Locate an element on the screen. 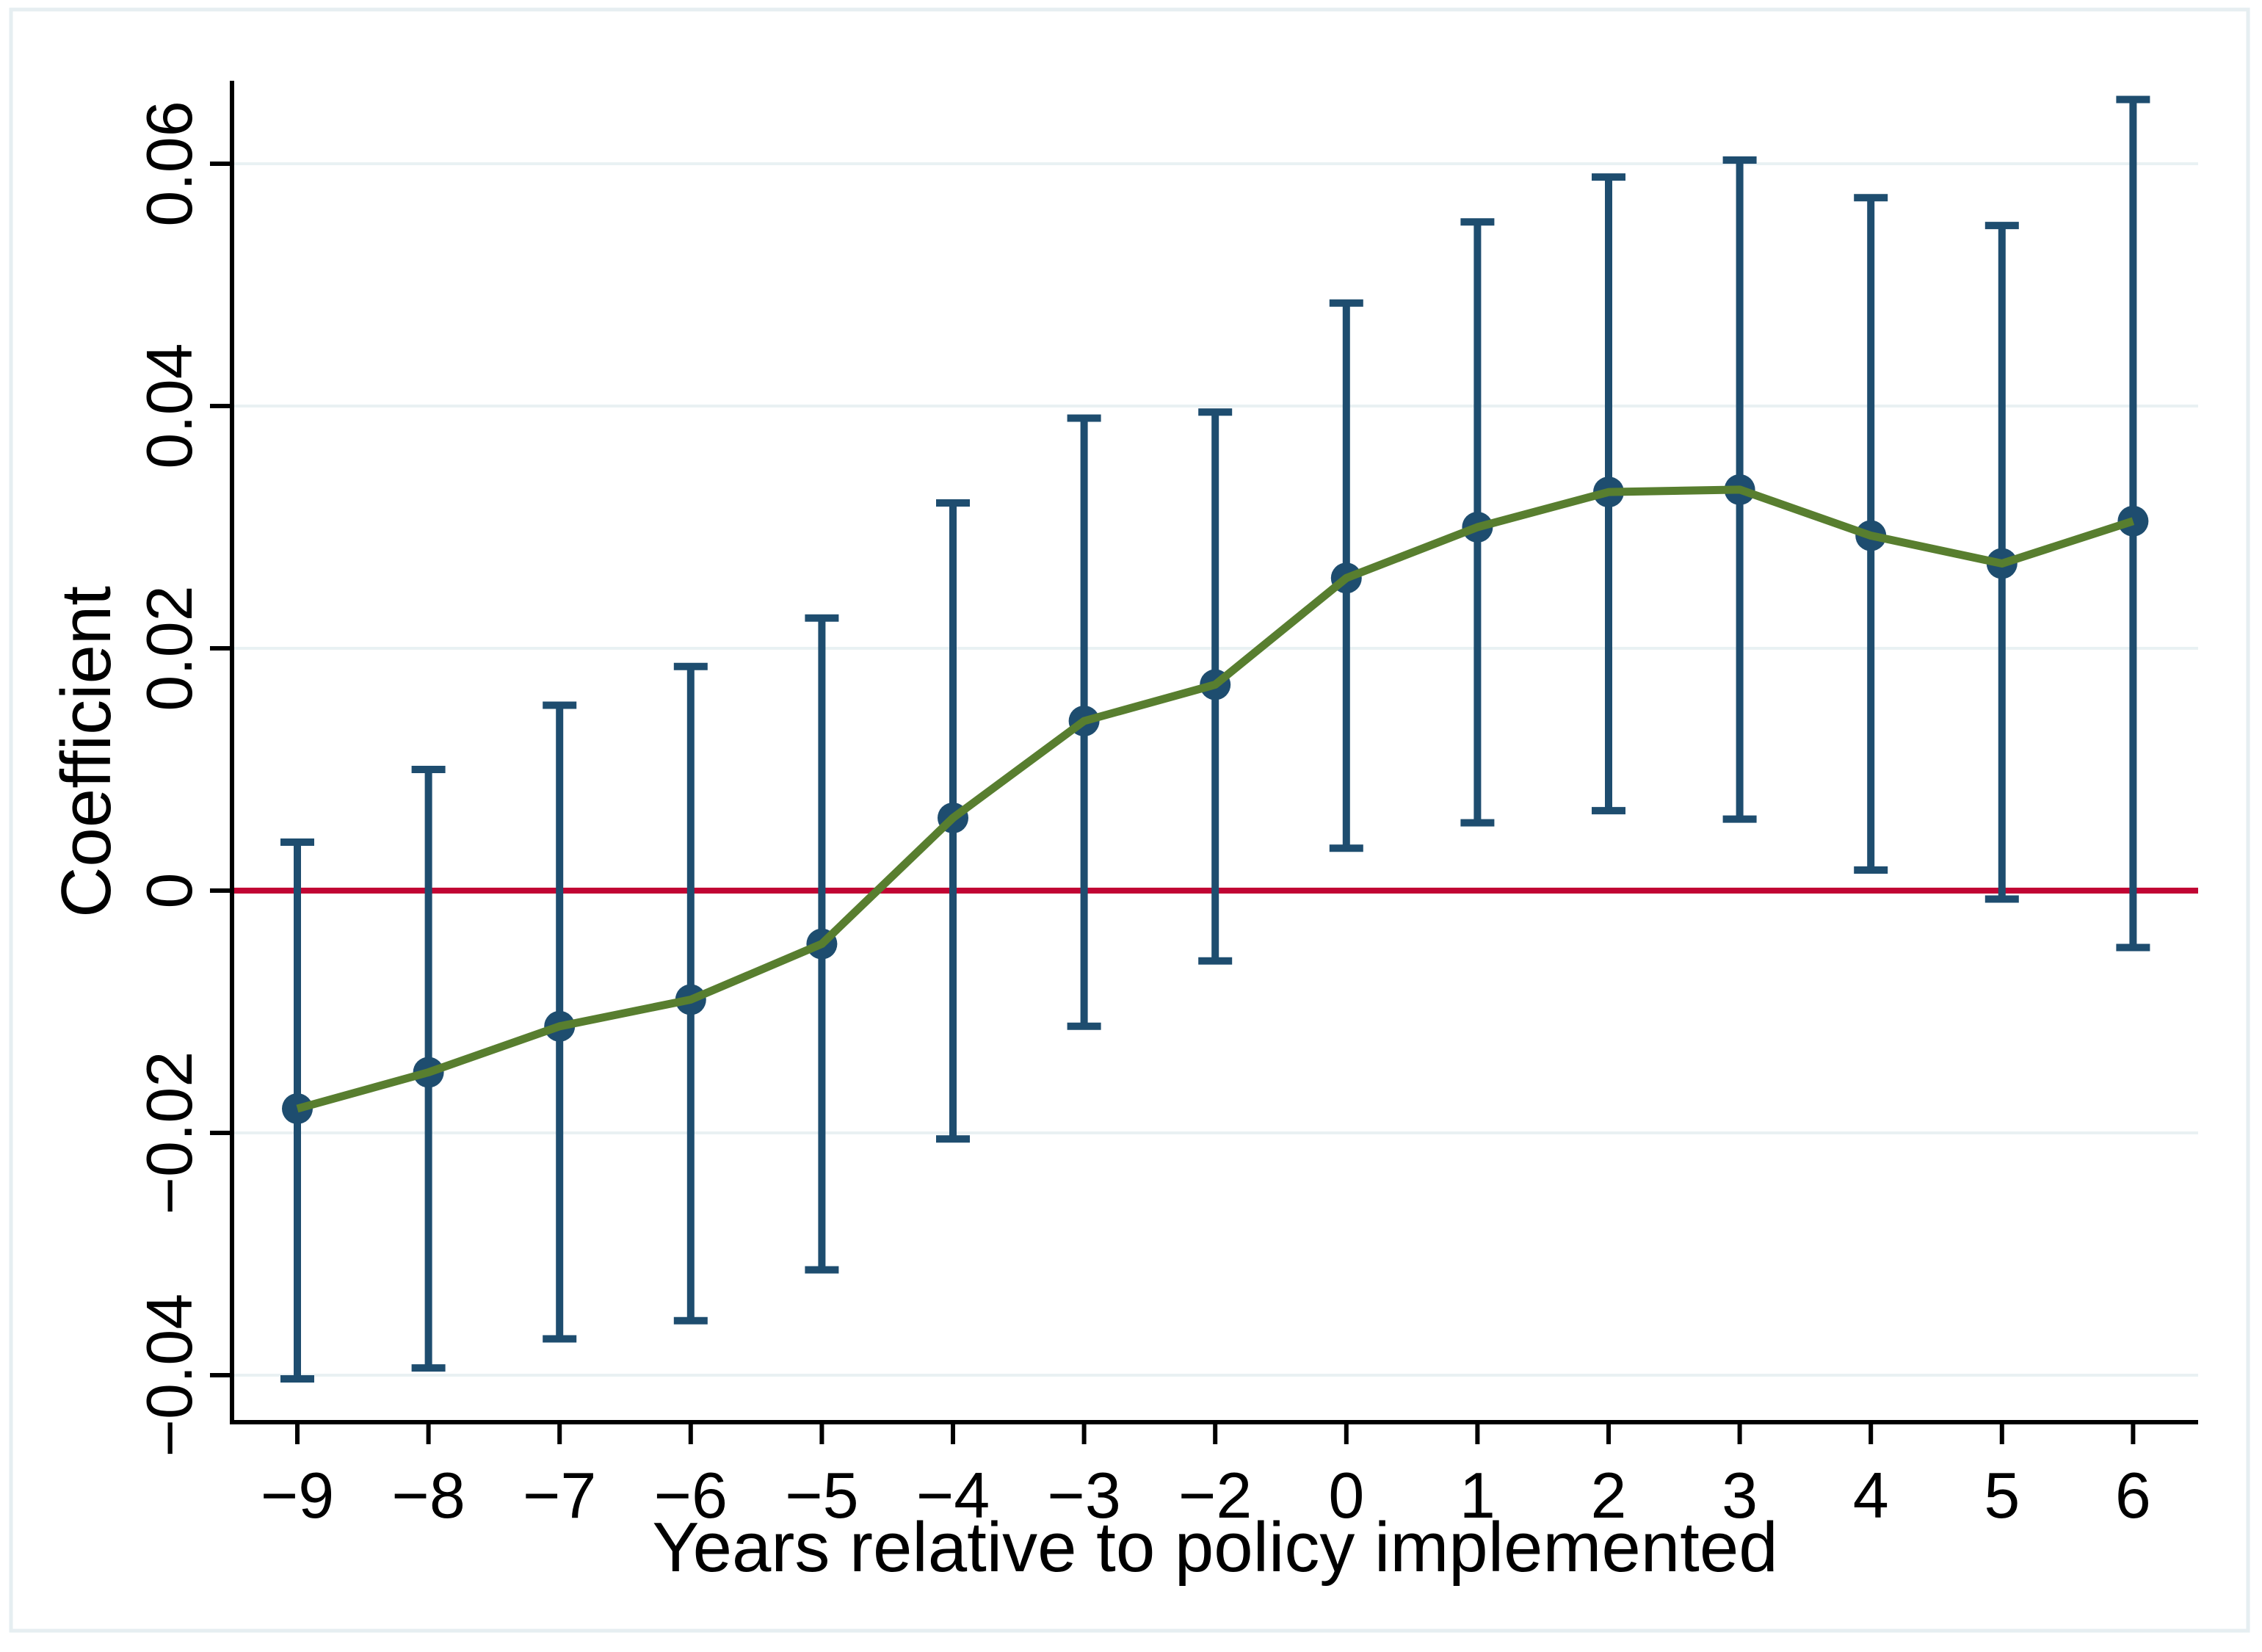 This screenshot has height=1652, width=2262. x-tick-label: −8 is located at coordinates (428, 1495).